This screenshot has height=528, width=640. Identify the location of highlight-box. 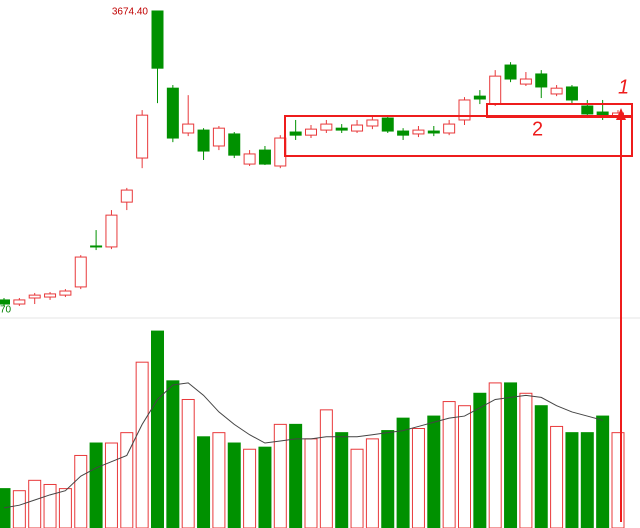
(458, 136).